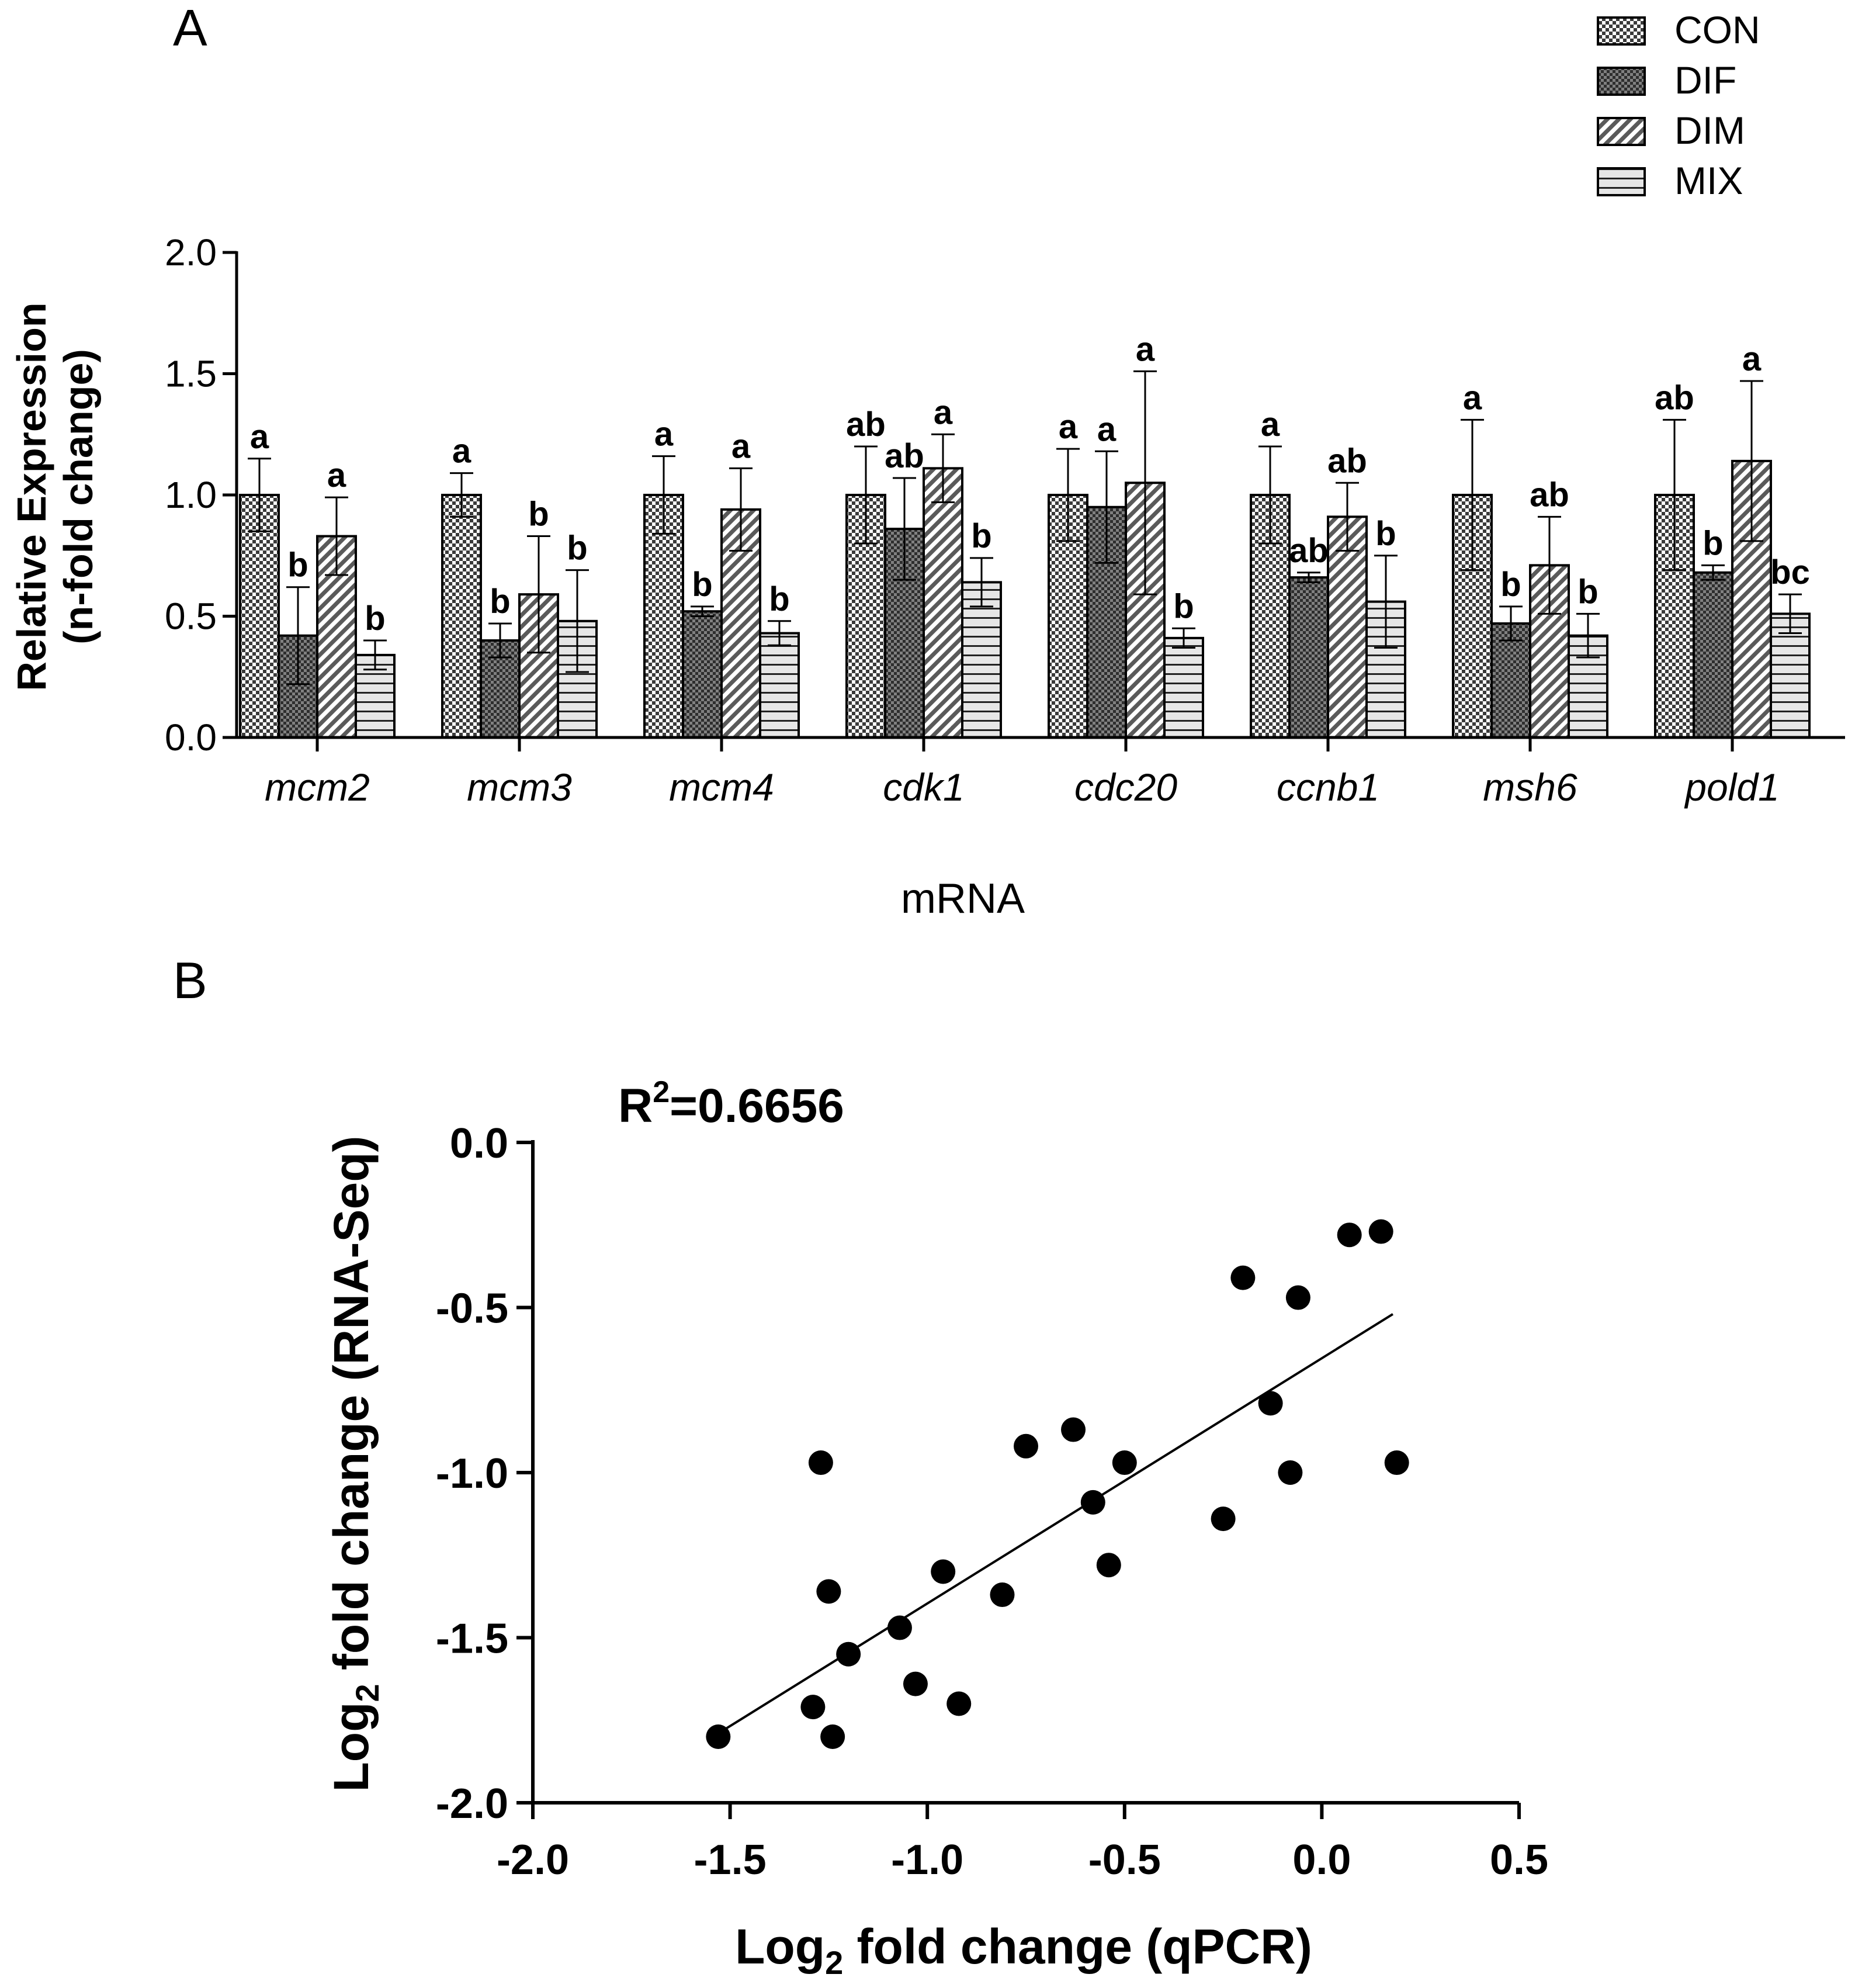  What do you see at coordinates (1790, 675) in the screenshot?
I see `bar-mix-pold1` at bounding box center [1790, 675].